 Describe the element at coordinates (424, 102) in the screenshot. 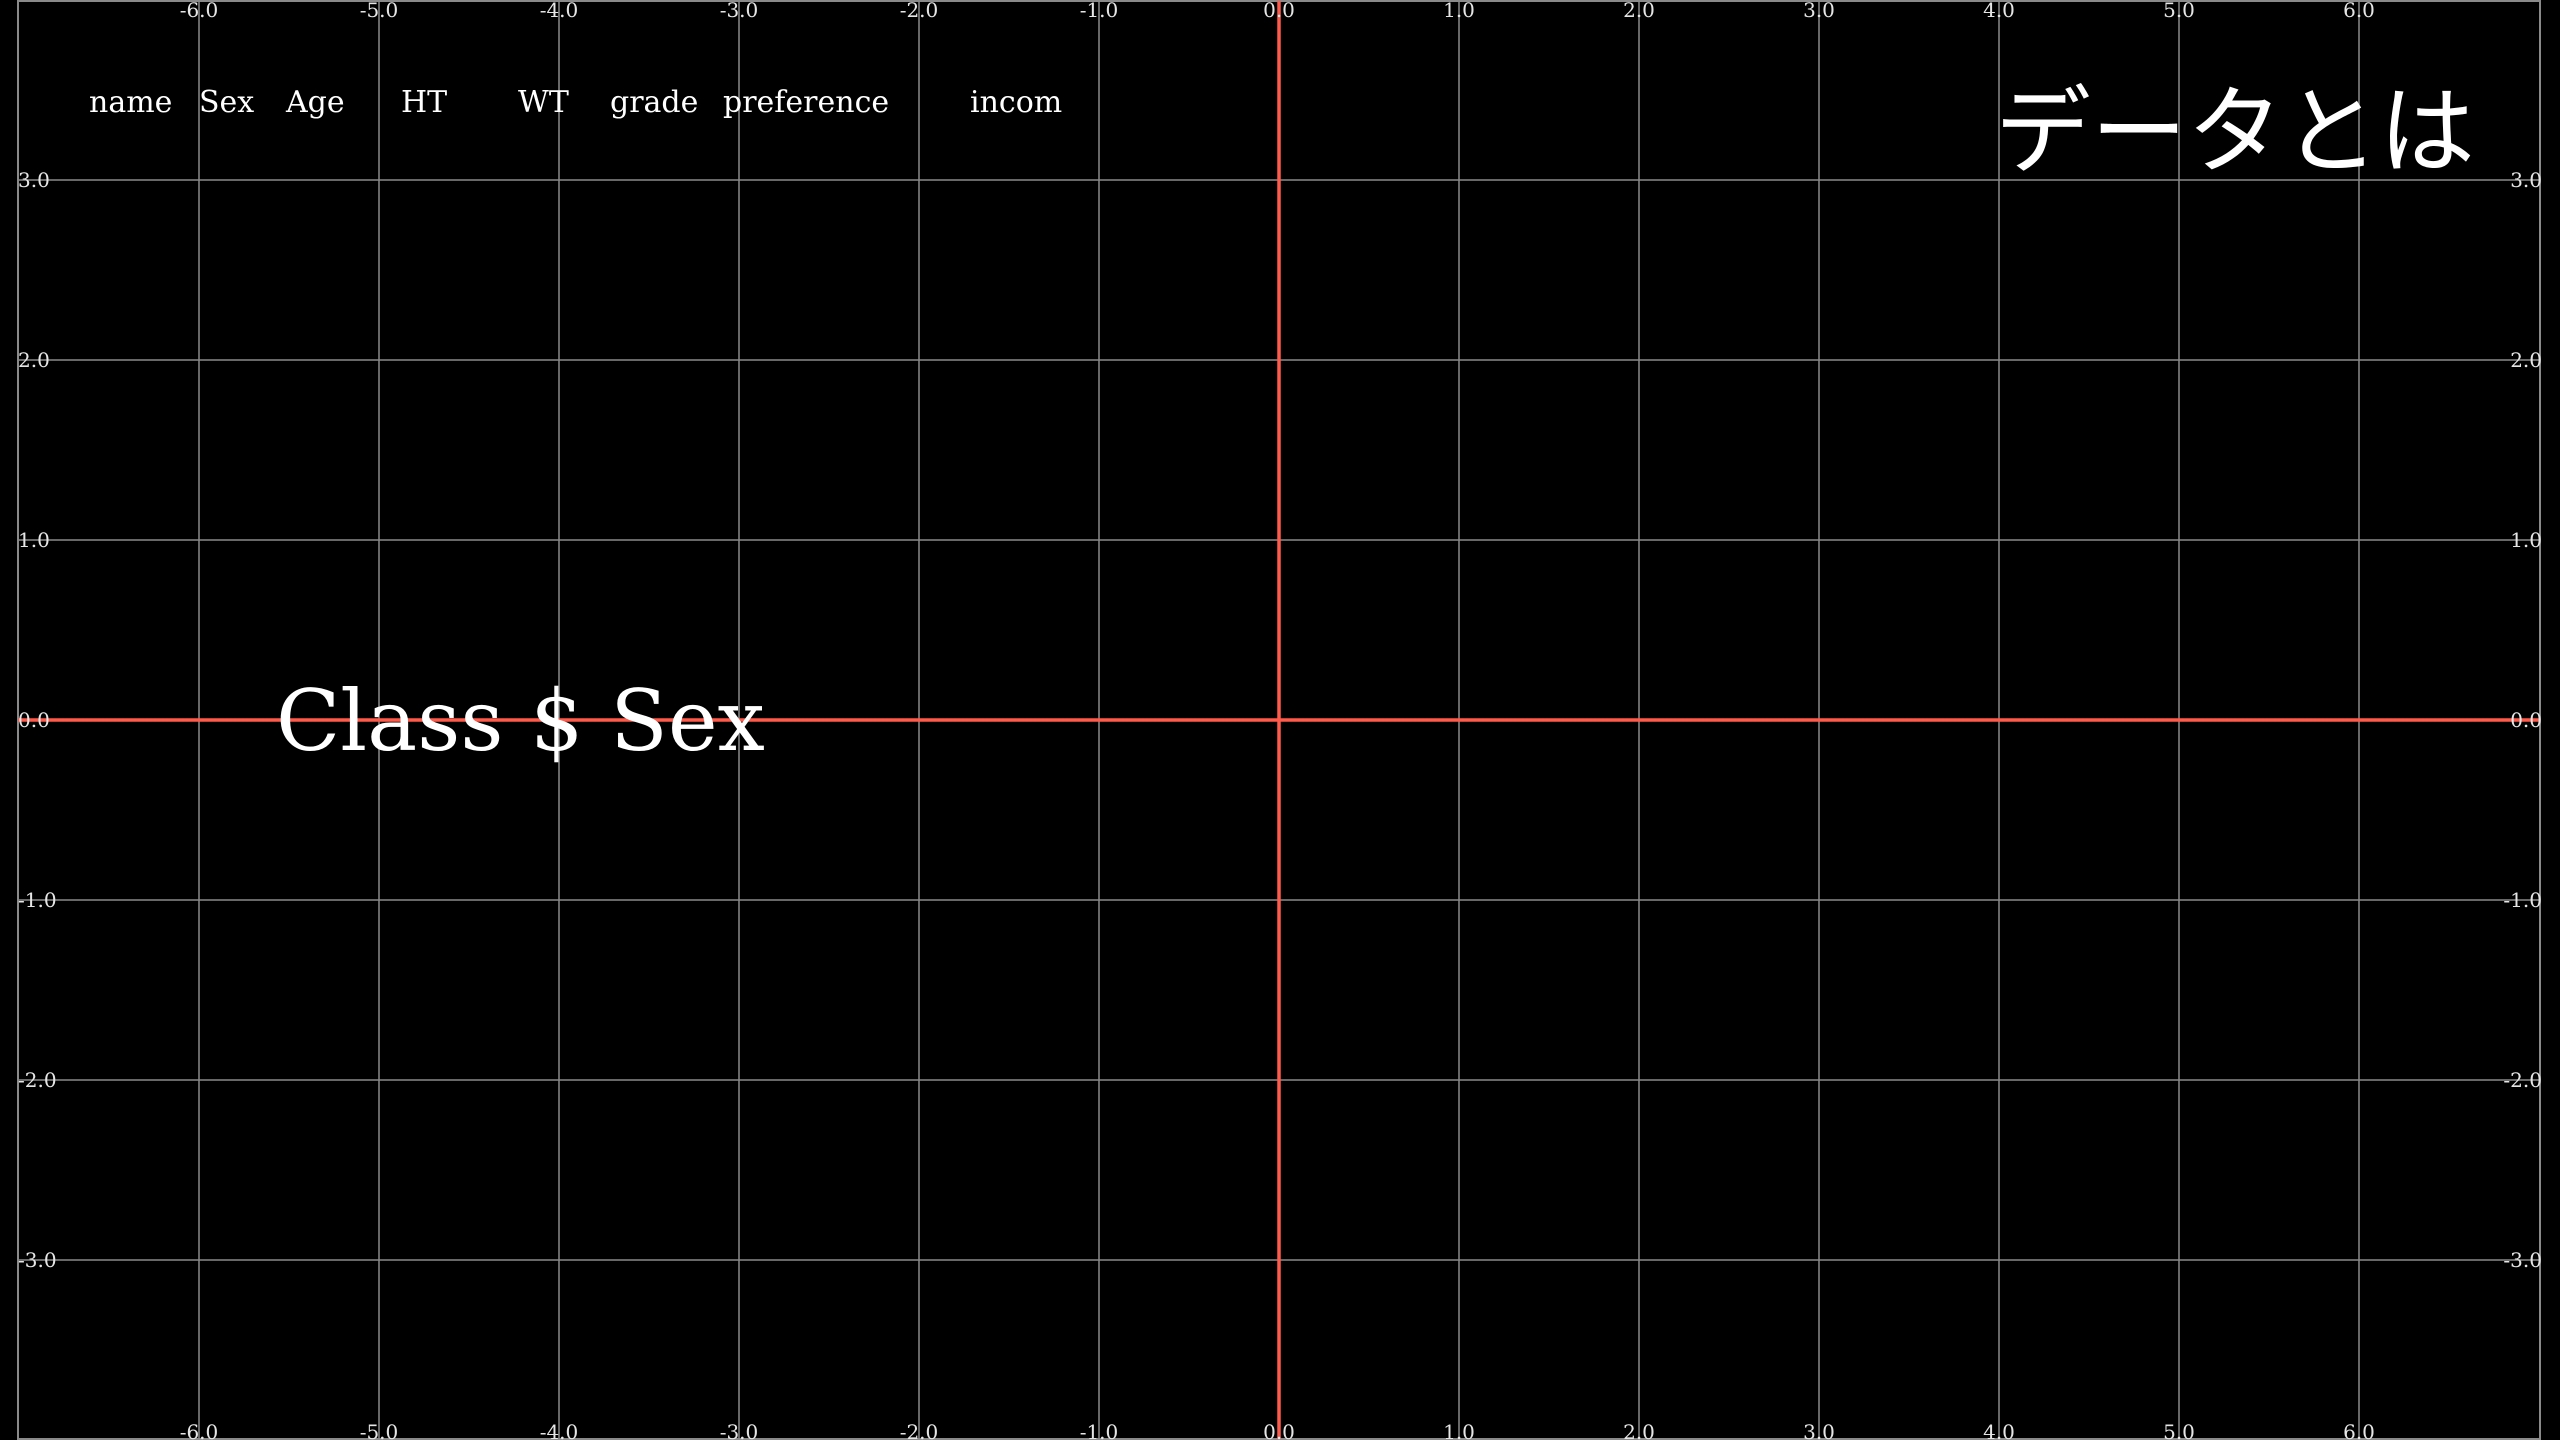

I see `header-label-ht: HT` at that location.